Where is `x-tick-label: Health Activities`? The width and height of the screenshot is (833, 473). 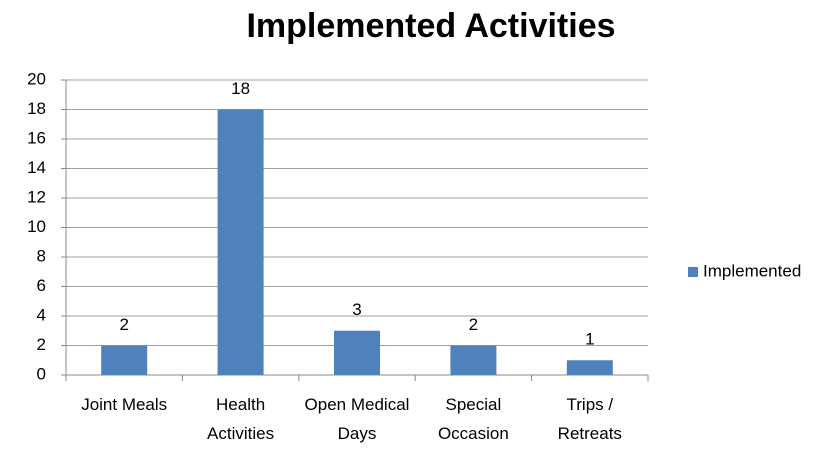
x-tick-label: Health Activities is located at coordinates (241, 419).